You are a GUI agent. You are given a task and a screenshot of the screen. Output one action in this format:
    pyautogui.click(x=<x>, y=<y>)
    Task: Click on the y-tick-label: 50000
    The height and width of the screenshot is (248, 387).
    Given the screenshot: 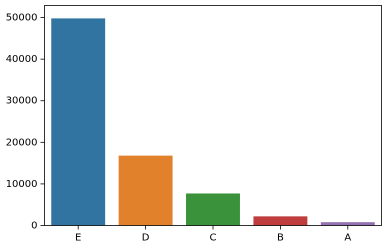 What is the action you would take?
    pyautogui.click(x=22, y=18)
    